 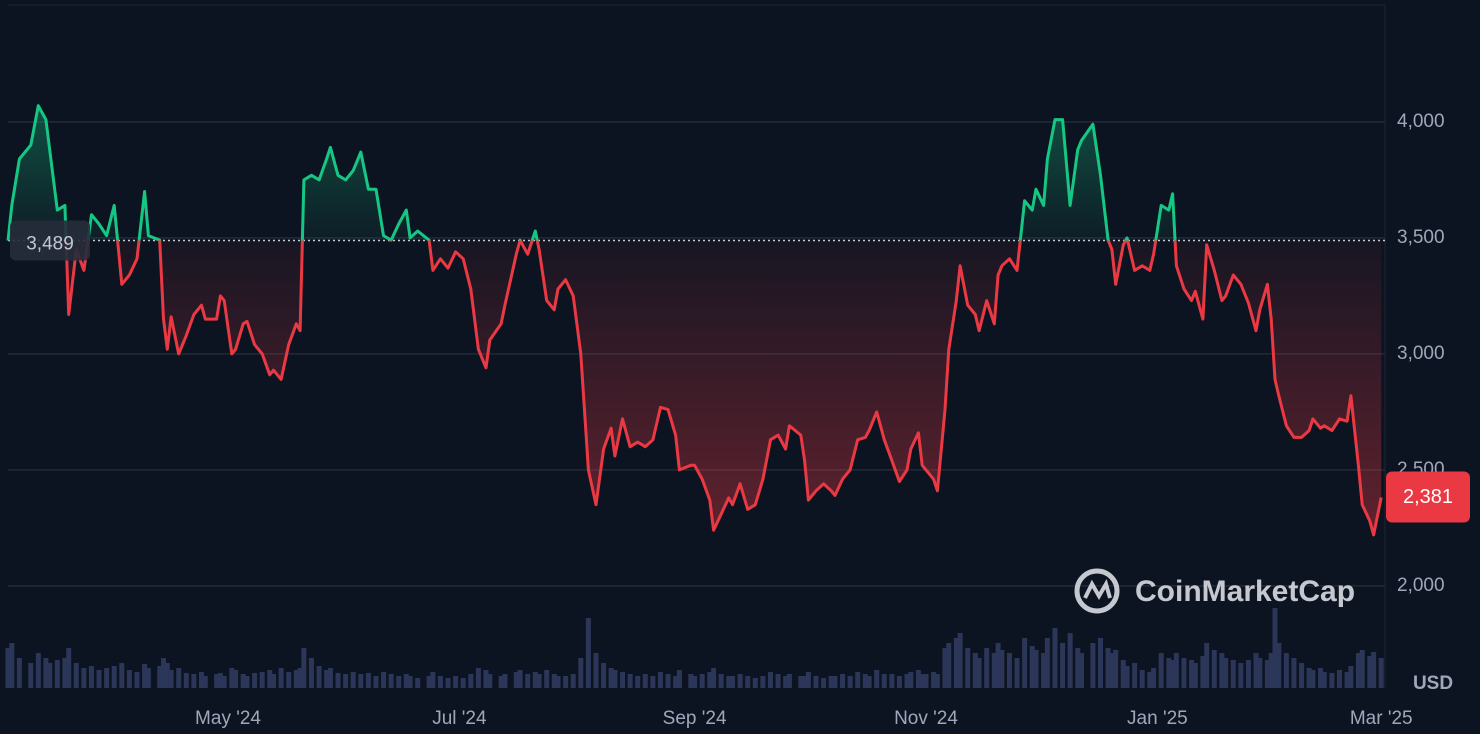 I want to click on x-tick-label: Sep '24, so click(x=695, y=718).